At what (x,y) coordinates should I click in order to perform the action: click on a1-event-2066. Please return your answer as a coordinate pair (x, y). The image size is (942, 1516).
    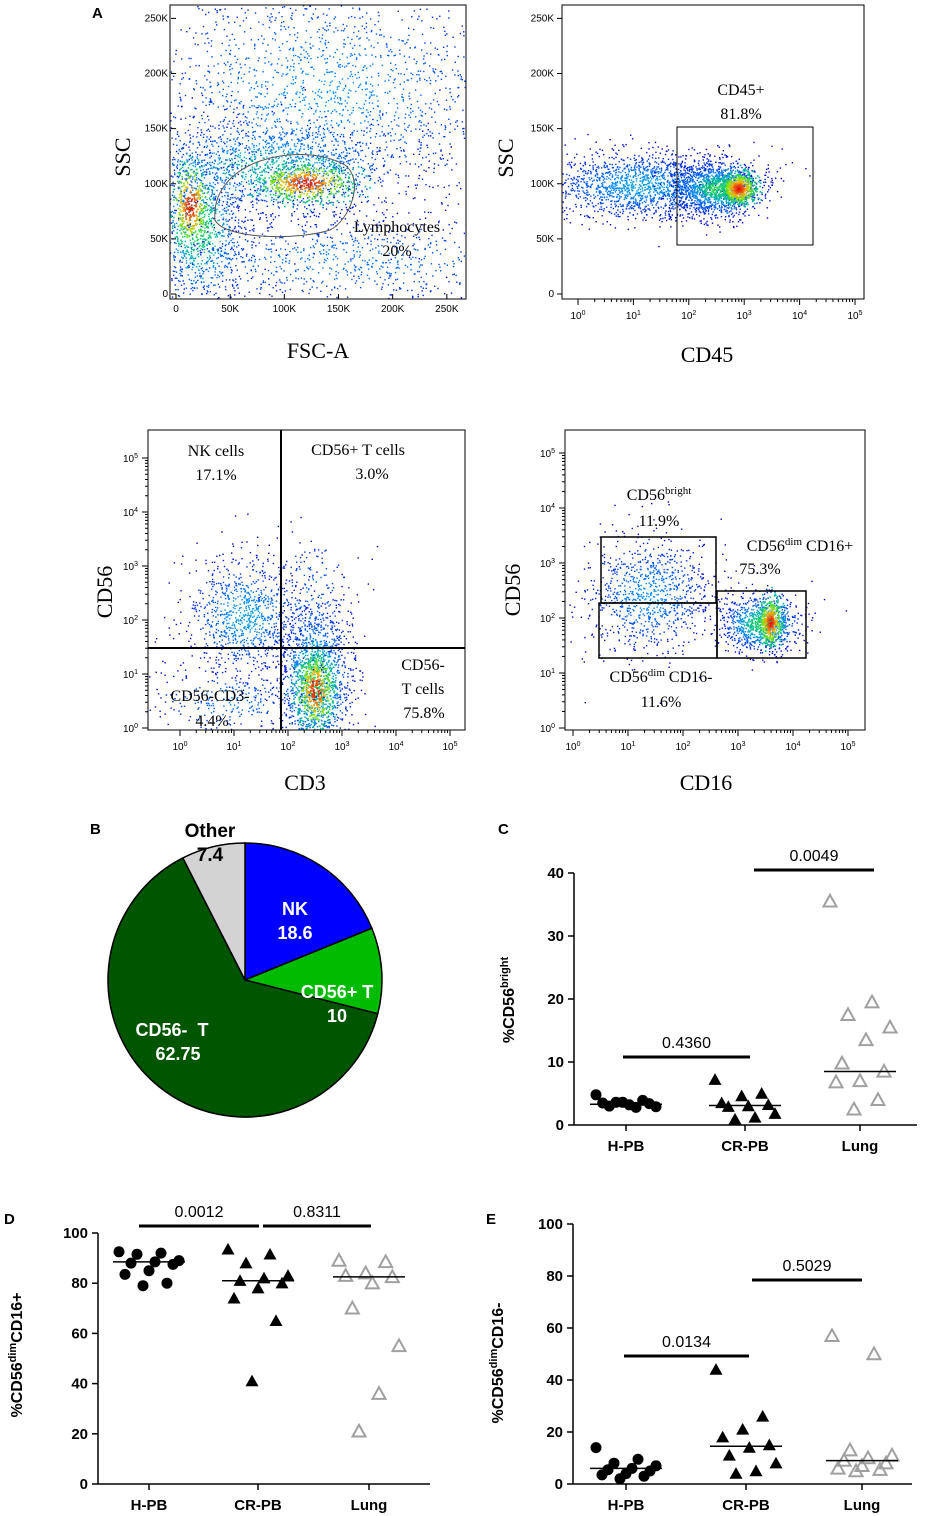
    Looking at the image, I should click on (317, 32).